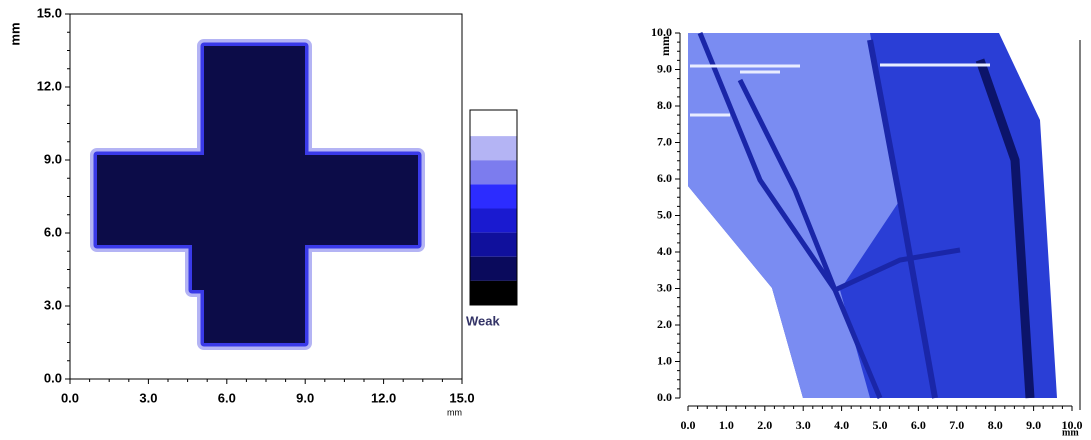 This screenshot has height=440, width=1091. I want to click on x-tick-label: 2.0, so click(764, 425).